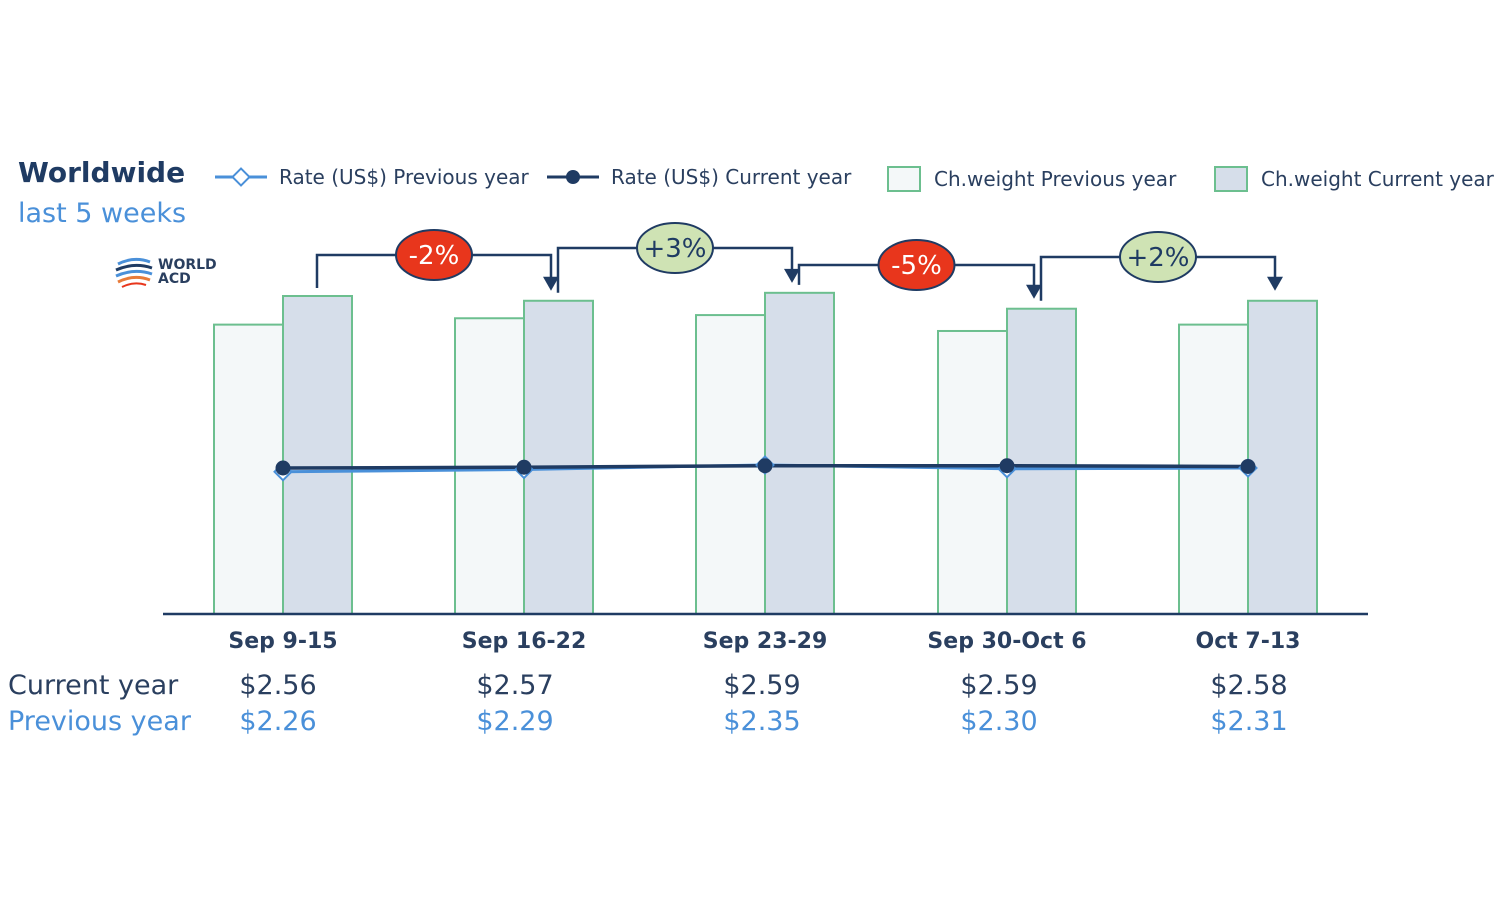 The width and height of the screenshot is (1500, 899). What do you see at coordinates (278, 685) in the screenshot?
I see `current-year-value: $2.56` at bounding box center [278, 685].